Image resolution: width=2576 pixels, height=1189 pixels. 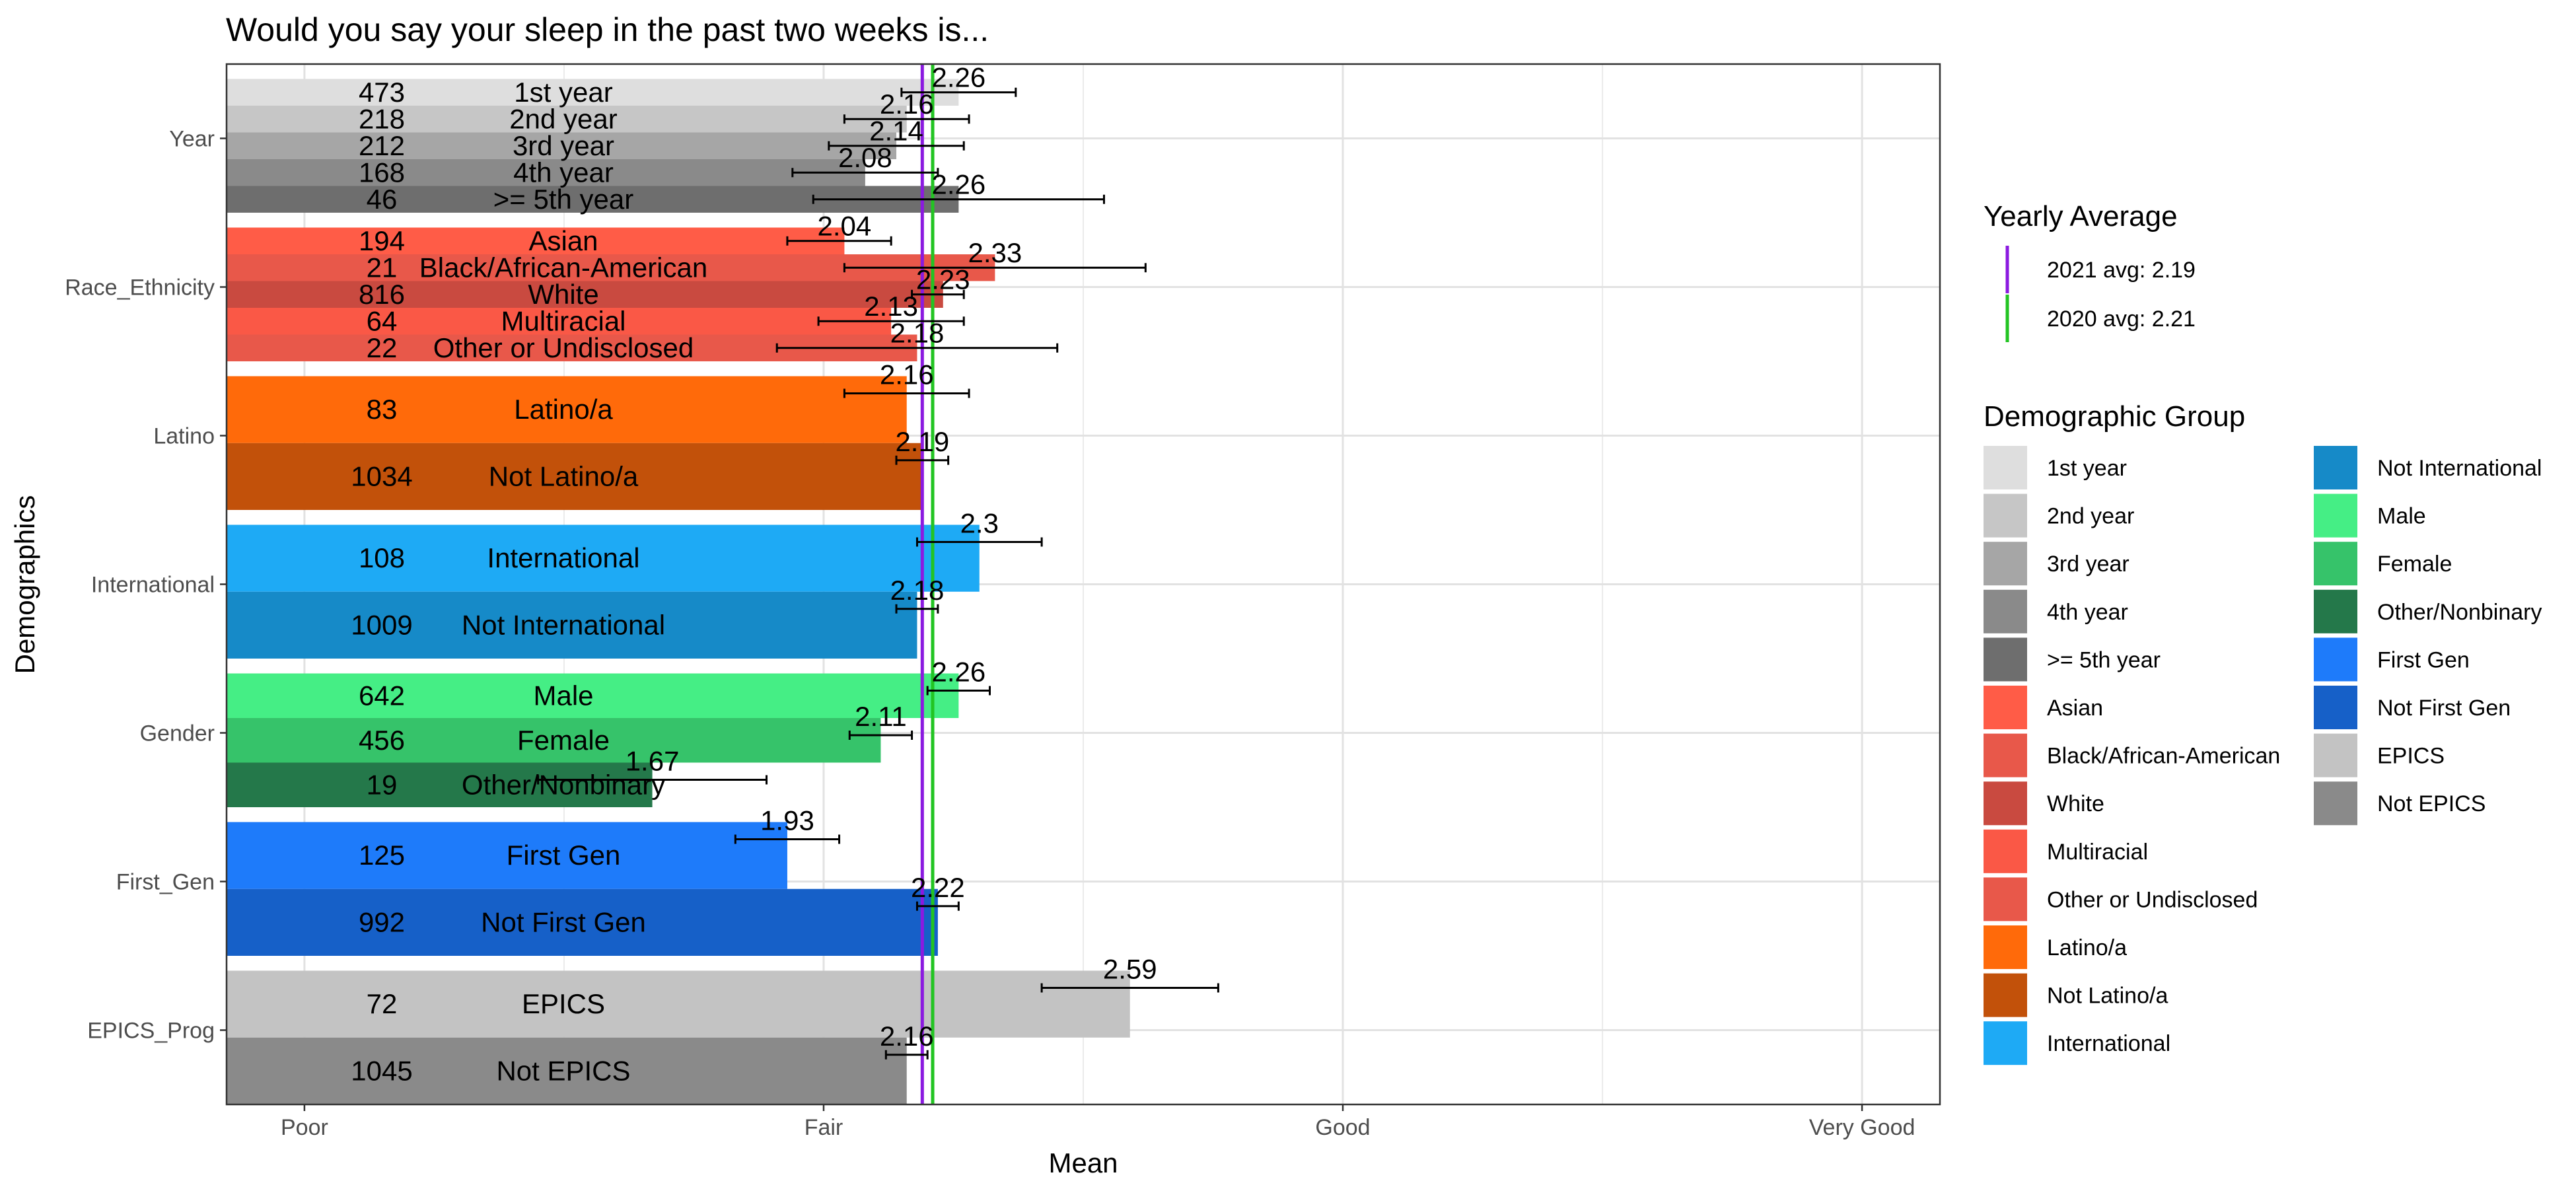 I want to click on x-tick-label: Good, so click(x=1342, y=1127).